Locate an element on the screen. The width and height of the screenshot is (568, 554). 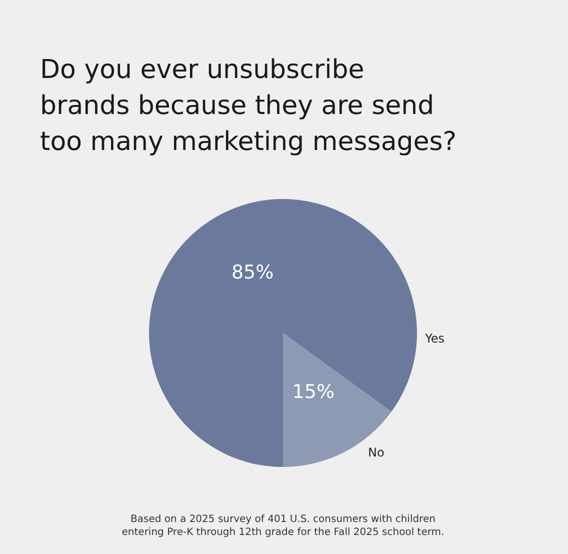
text: Based on a 2025 survey of 401 U.S. consumers with children entering Pre-K through 12th grade for the Fall 2025 school term. is located at coordinates (283, 526).